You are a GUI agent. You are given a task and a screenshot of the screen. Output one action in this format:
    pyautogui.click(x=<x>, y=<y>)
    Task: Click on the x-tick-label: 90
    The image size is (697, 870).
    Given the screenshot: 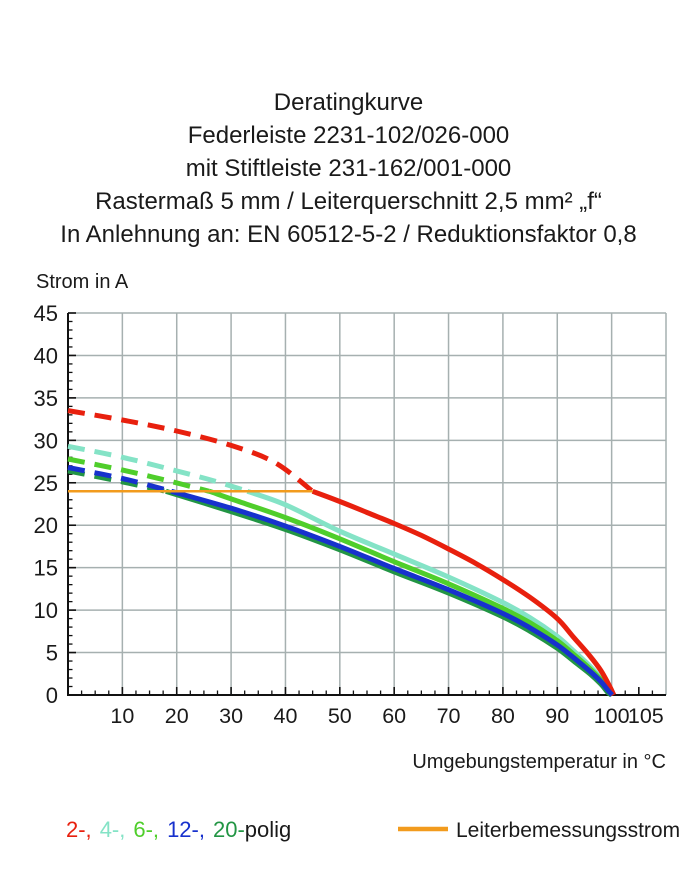 What is the action you would take?
    pyautogui.click(x=557, y=716)
    